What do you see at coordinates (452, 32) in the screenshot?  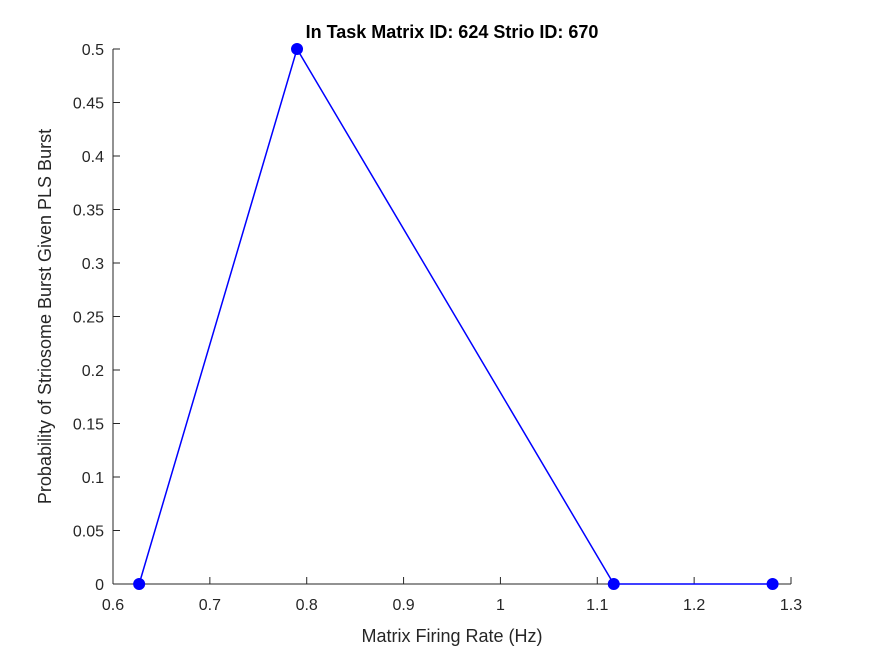 I see `chart-title: In Task Matrix ID: 624 Strio ID: 670` at bounding box center [452, 32].